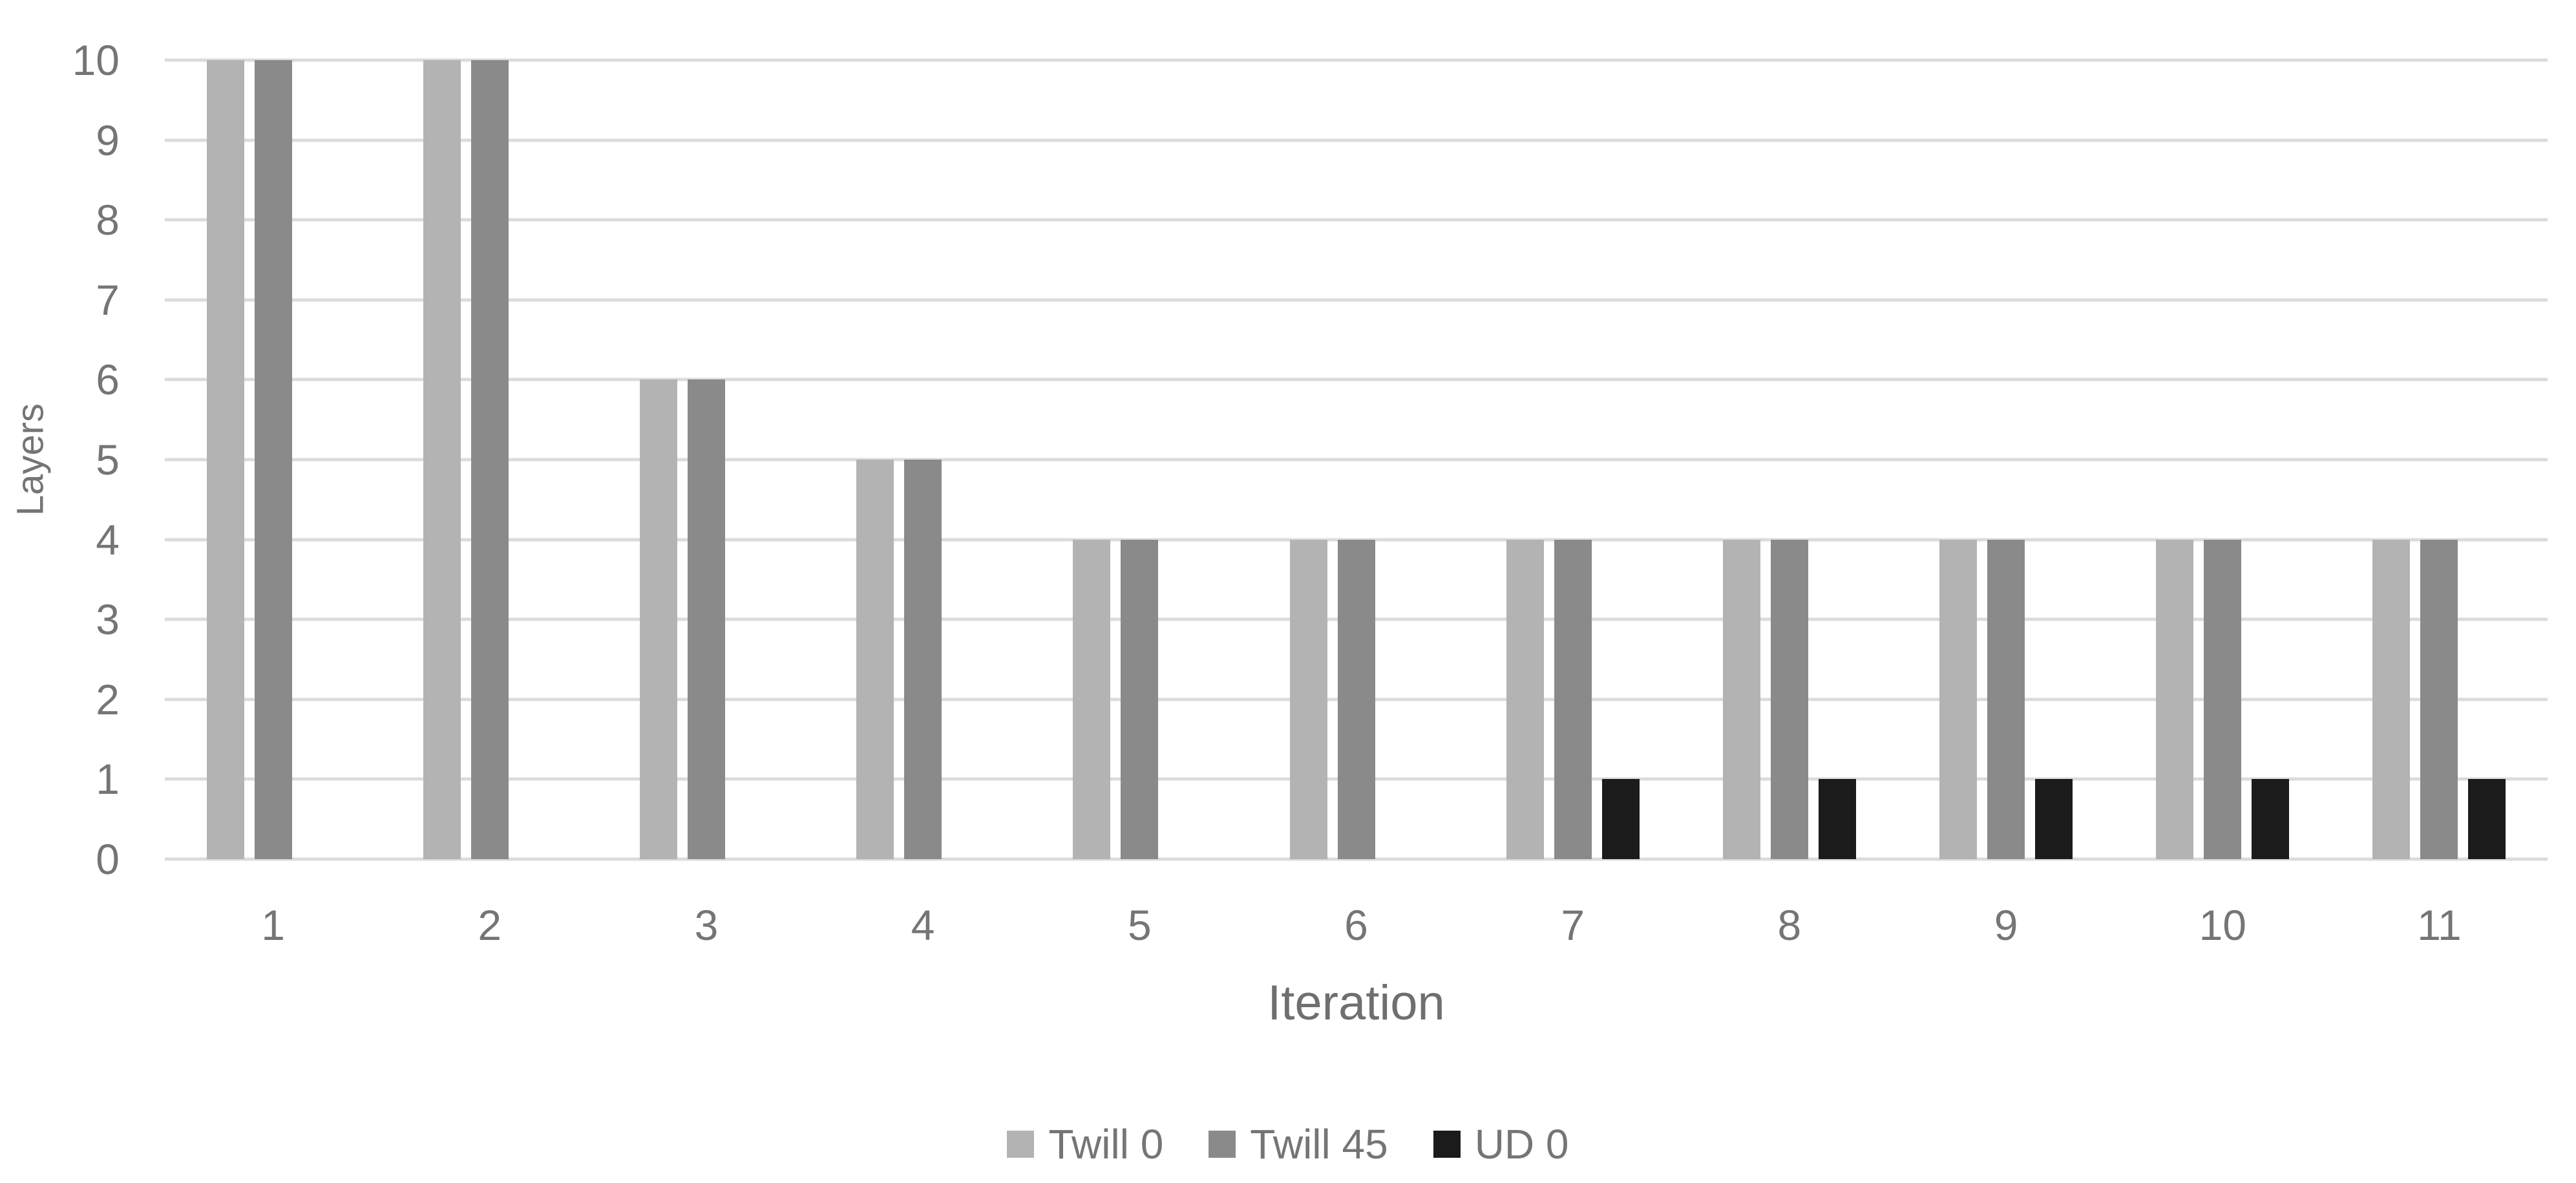 The height and width of the screenshot is (1183, 2576). Describe the element at coordinates (108, 299) in the screenshot. I see `y-tick-label: 7` at that location.